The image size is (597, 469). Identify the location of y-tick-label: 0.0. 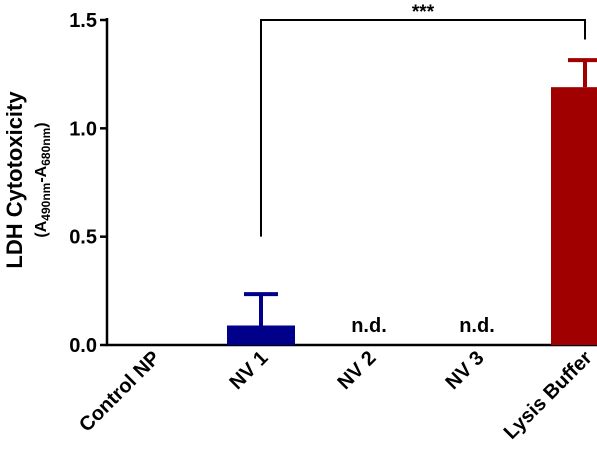
(83, 346).